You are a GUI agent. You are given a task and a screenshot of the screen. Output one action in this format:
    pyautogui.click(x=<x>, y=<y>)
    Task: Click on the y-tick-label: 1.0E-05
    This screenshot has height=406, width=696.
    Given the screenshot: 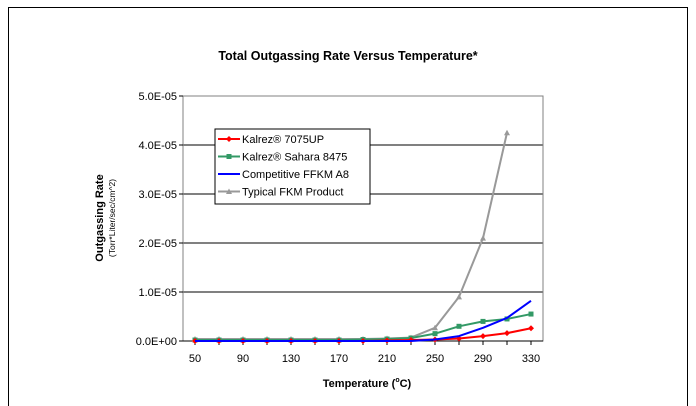 What is the action you would take?
    pyautogui.click(x=157, y=293)
    